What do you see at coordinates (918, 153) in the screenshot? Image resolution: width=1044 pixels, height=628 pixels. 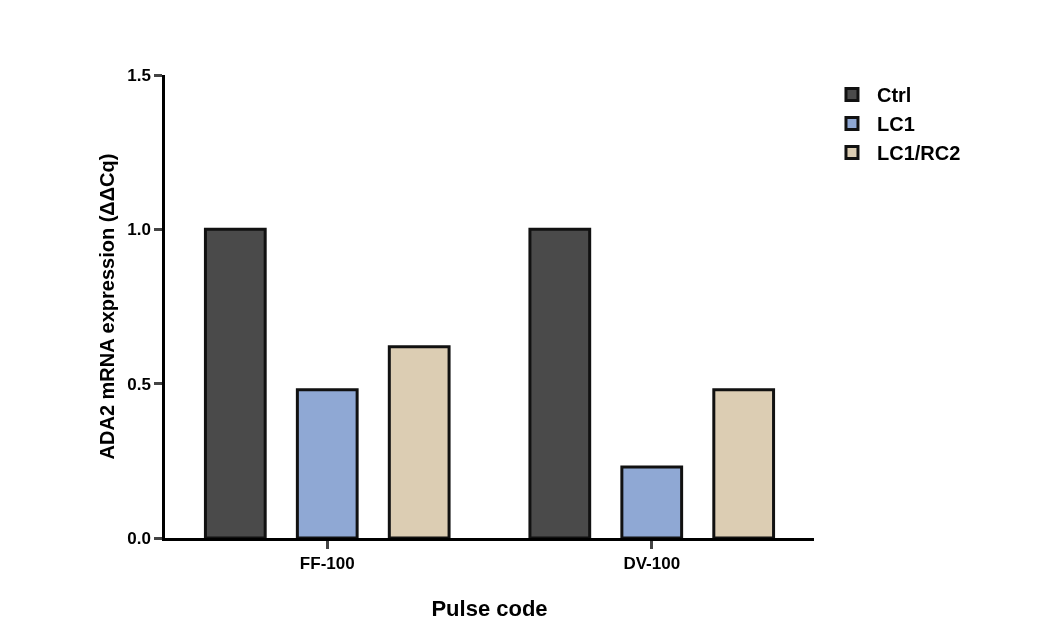 I see `legend-label: LC1/RC2` at bounding box center [918, 153].